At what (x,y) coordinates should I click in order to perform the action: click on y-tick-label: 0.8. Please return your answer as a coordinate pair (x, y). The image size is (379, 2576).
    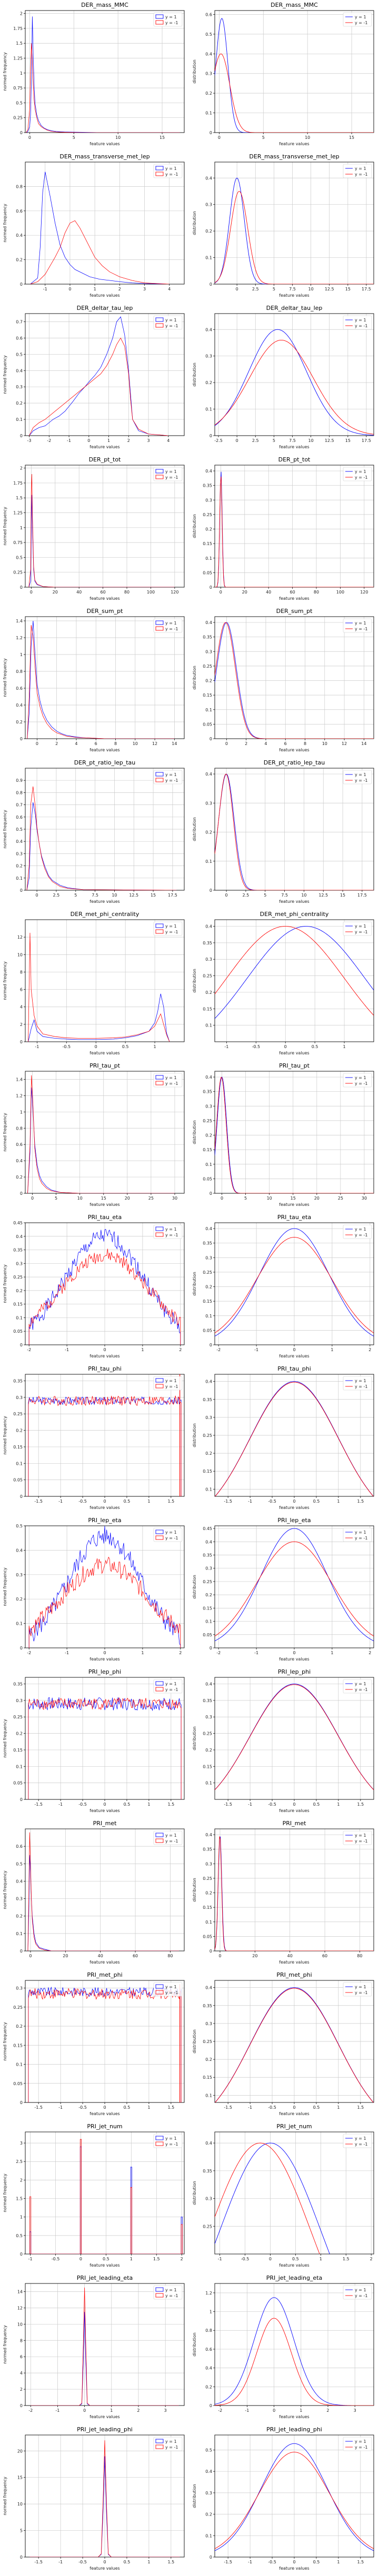
    Looking at the image, I should click on (19, 671).